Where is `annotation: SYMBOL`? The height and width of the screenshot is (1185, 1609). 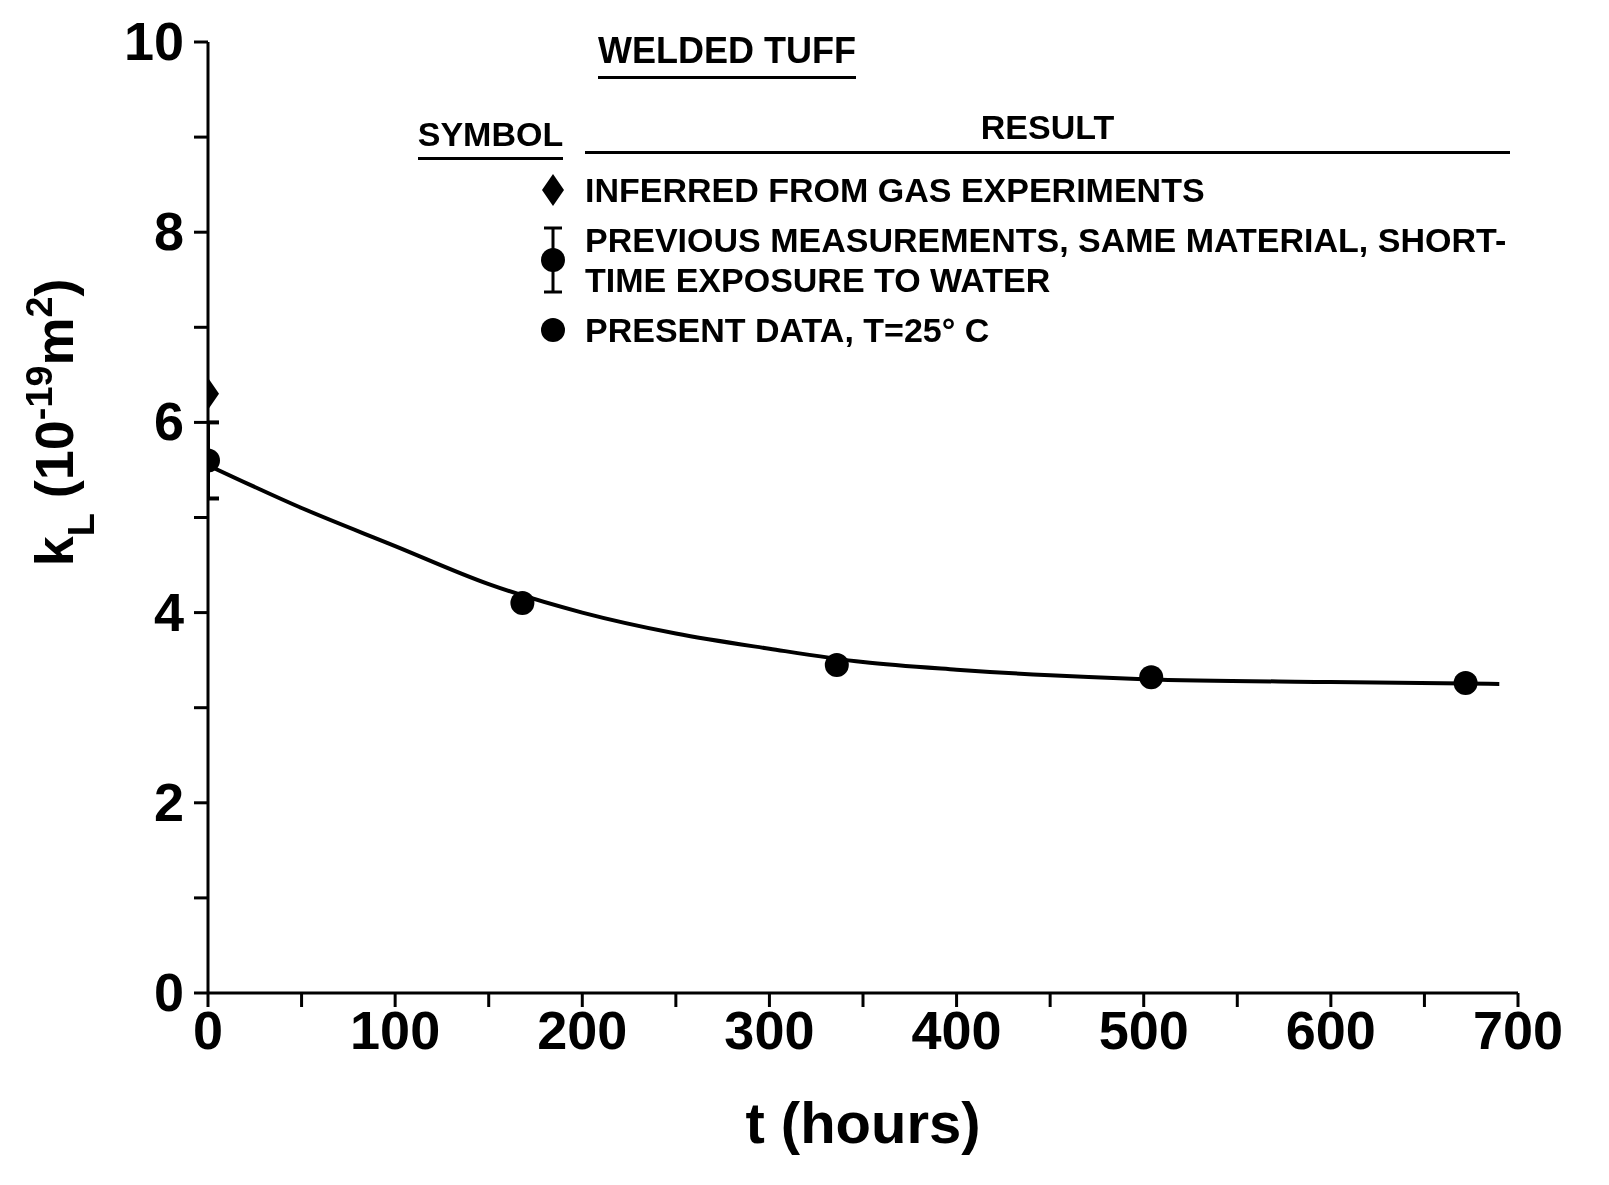
annotation: SYMBOL is located at coordinates (490, 134).